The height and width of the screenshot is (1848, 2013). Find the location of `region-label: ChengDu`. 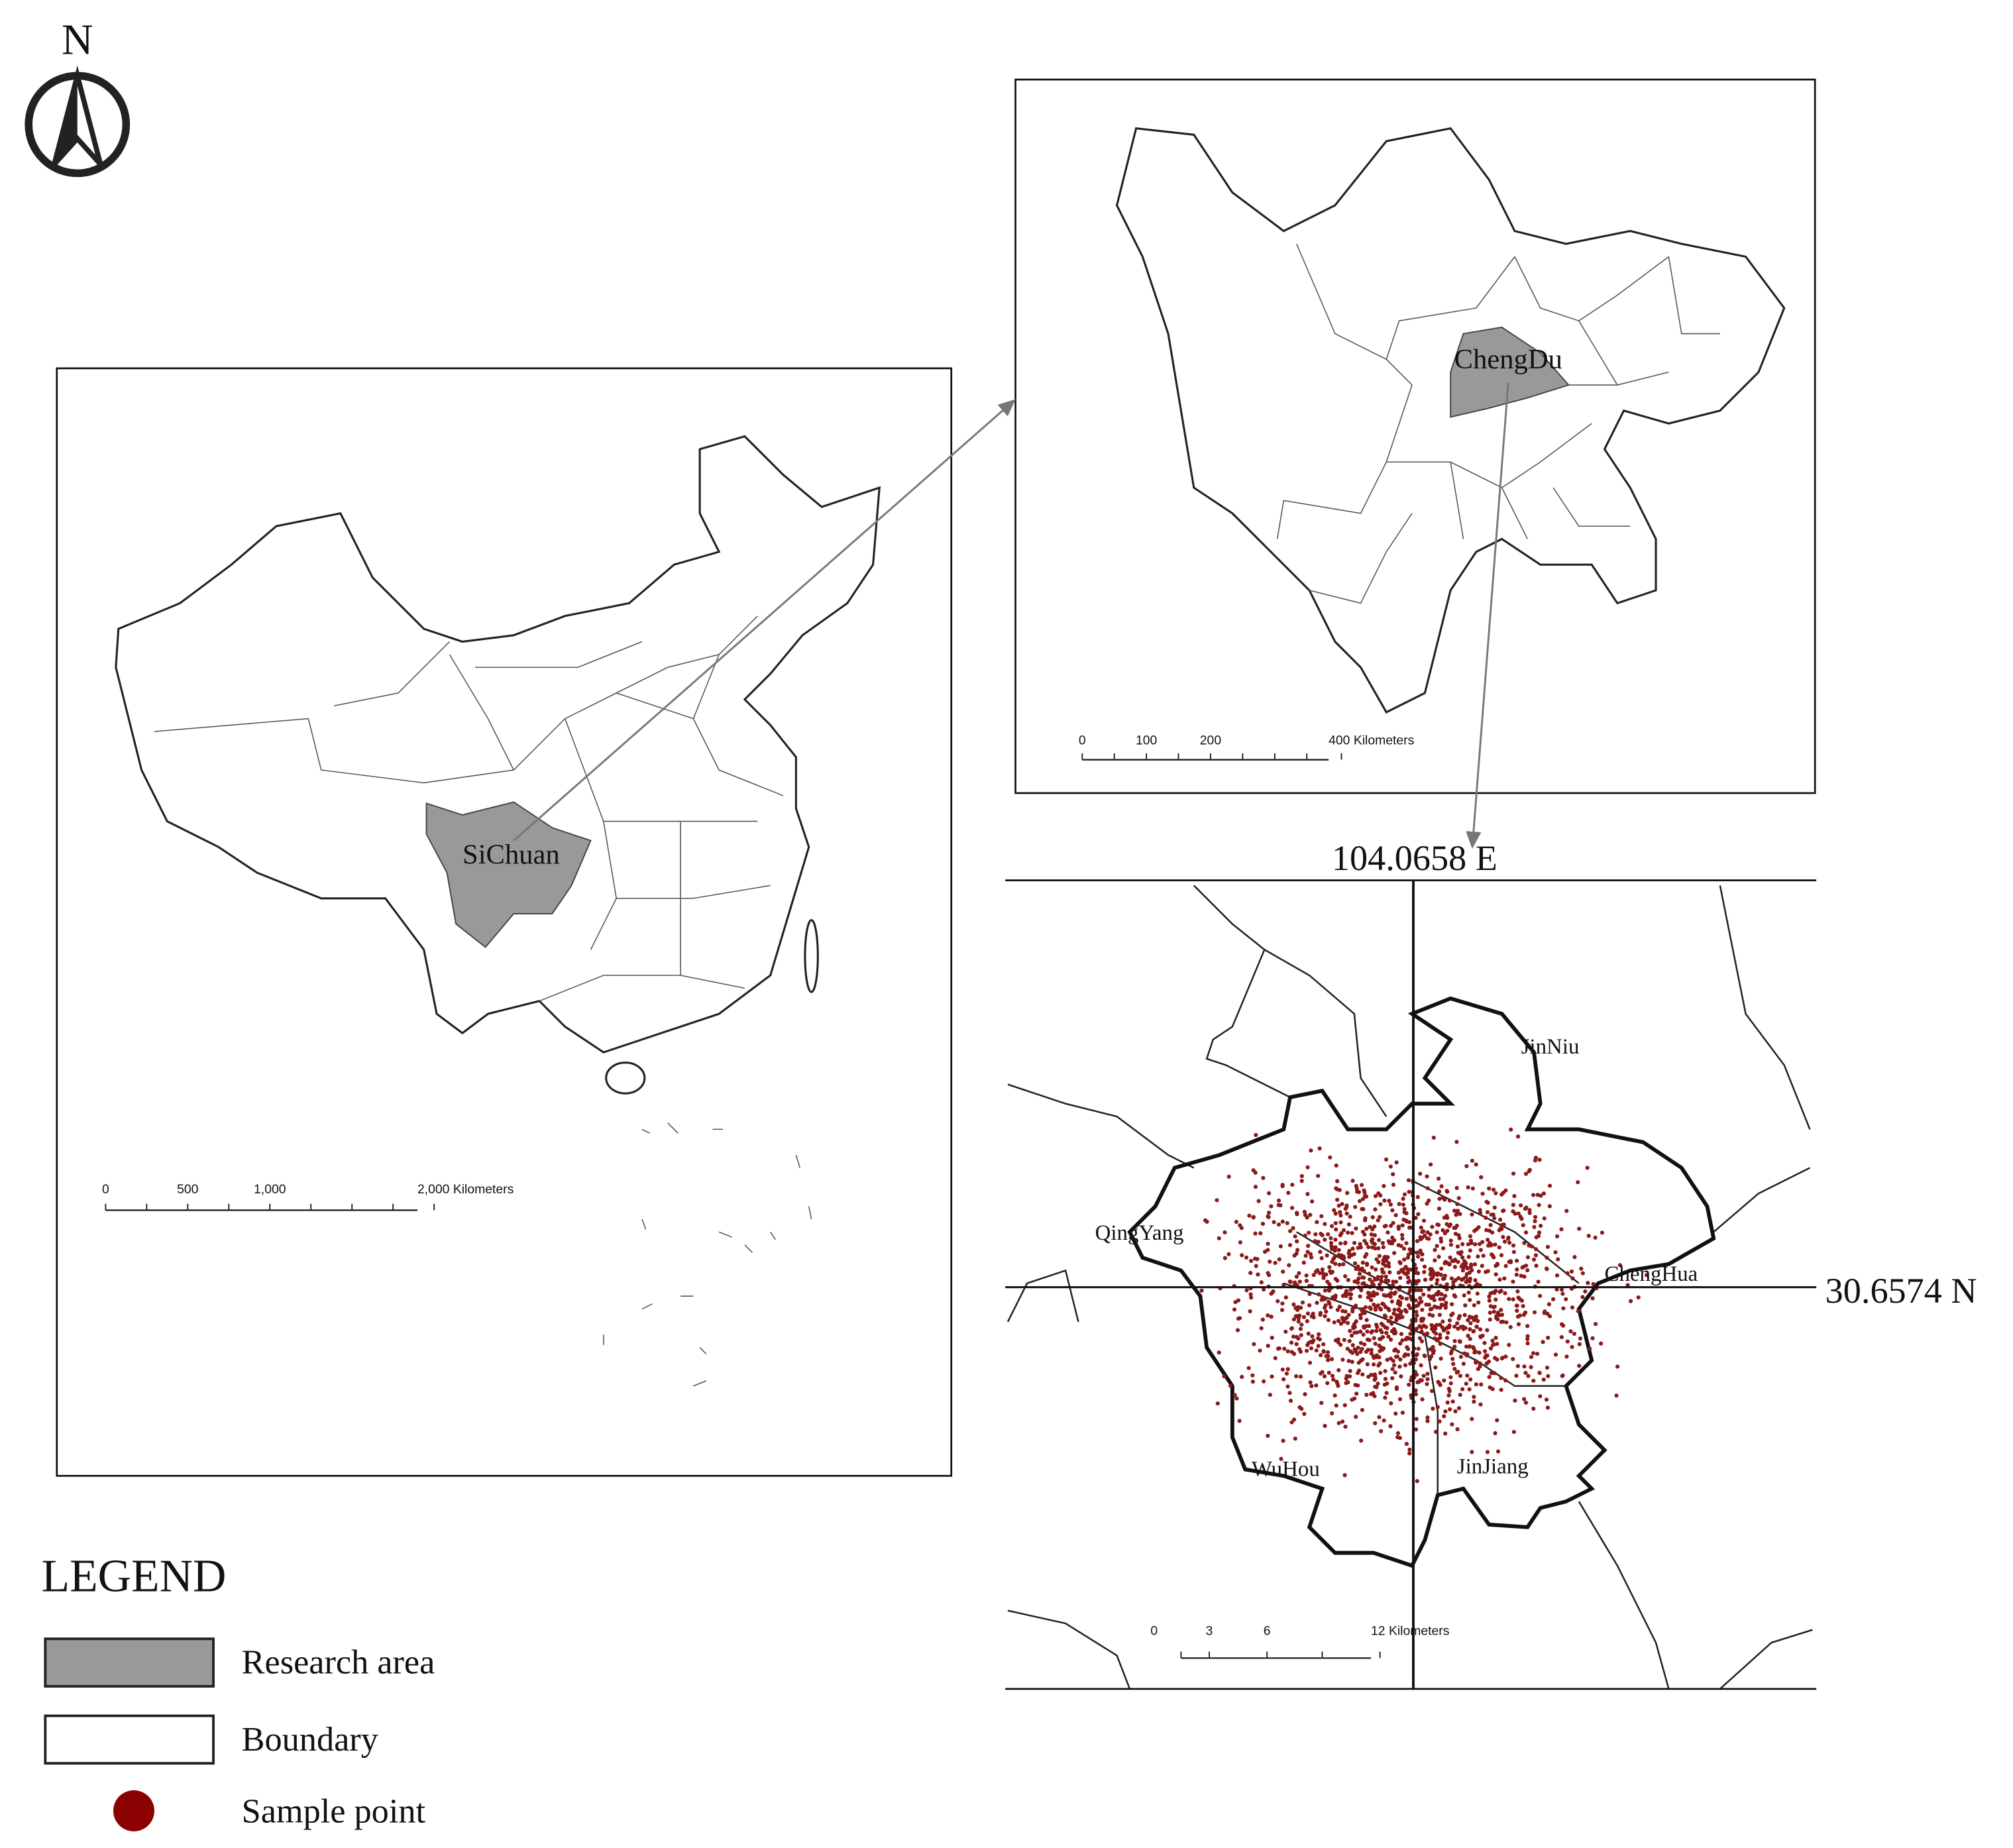

region-label: ChengDu is located at coordinates (1508, 359).